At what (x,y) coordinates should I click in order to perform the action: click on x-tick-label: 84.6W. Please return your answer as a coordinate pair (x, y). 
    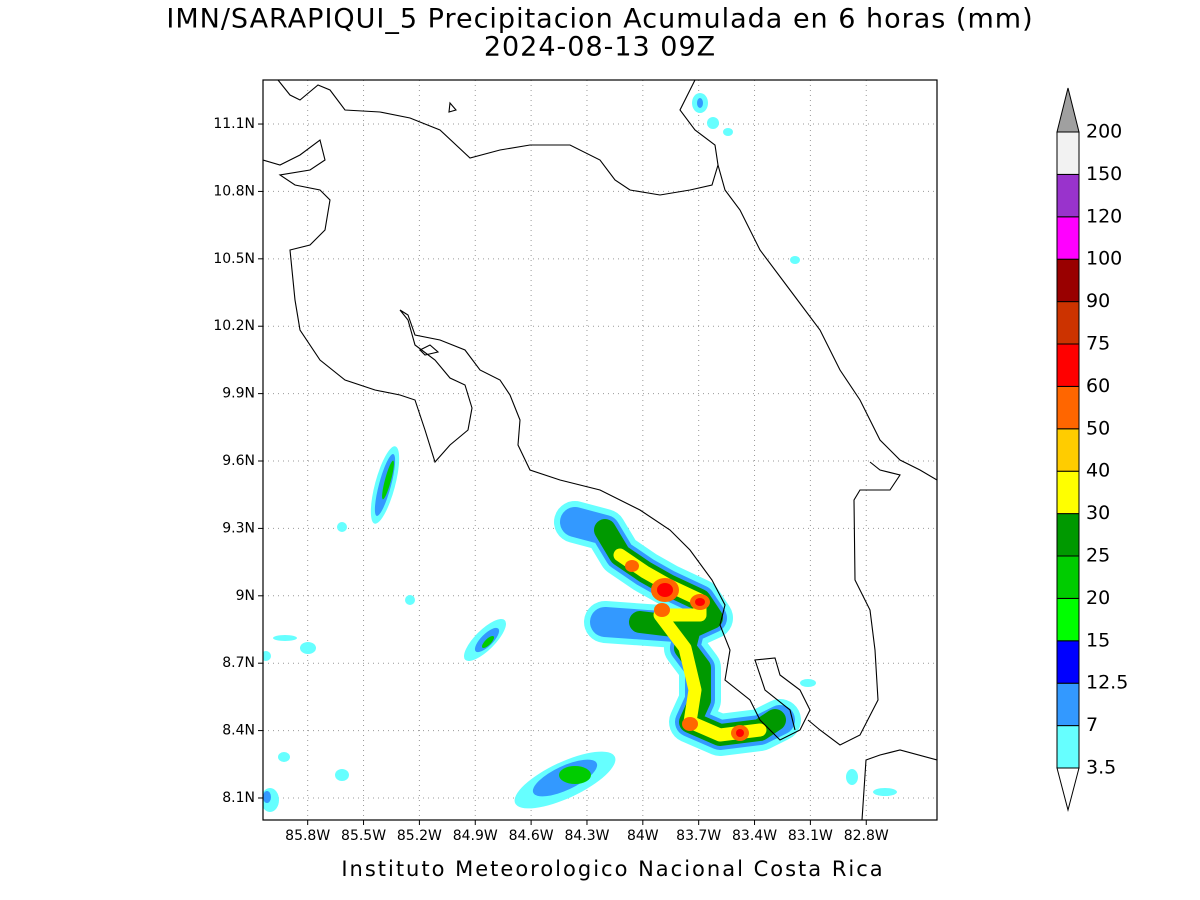
    Looking at the image, I should click on (531, 836).